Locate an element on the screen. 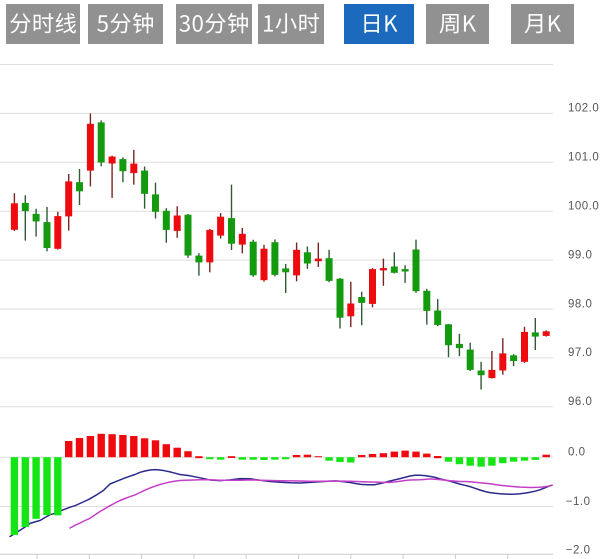 The width and height of the screenshot is (604, 559). svg-text: 98.0 is located at coordinates (580, 304).